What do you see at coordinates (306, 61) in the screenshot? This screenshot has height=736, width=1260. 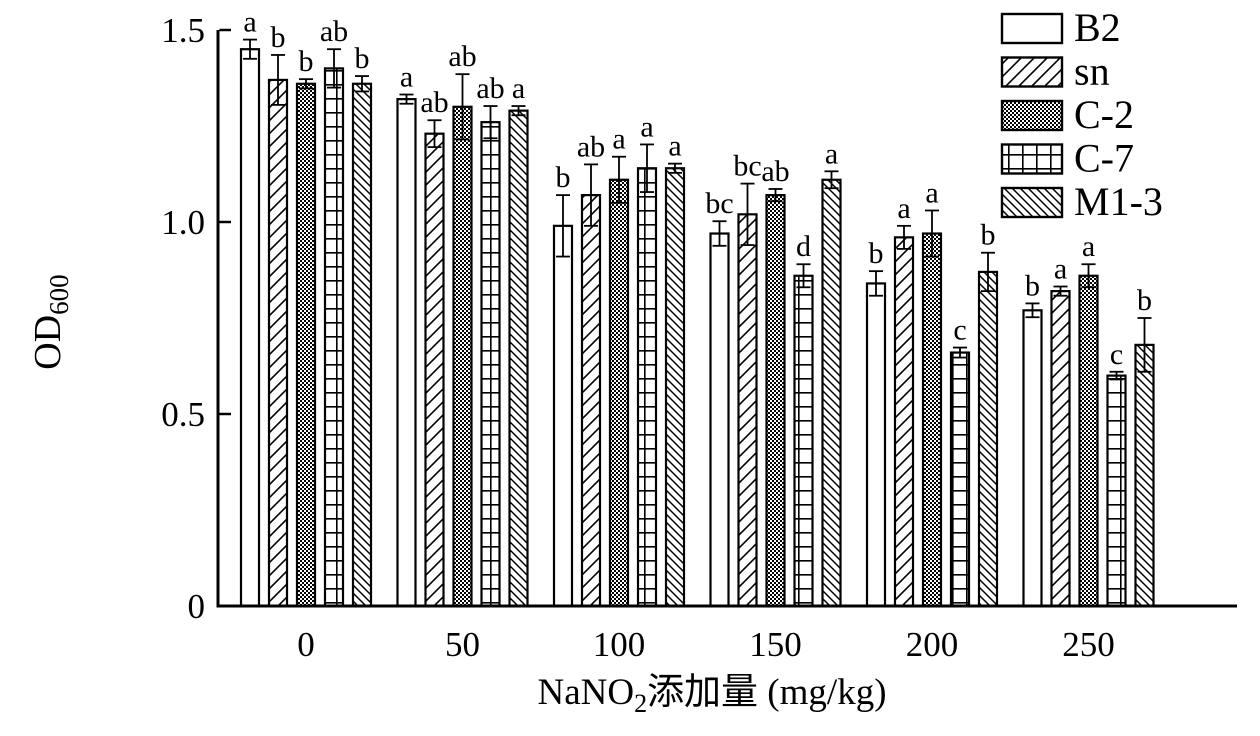 I see `sig-letter-C-2-0: b` at bounding box center [306, 61].